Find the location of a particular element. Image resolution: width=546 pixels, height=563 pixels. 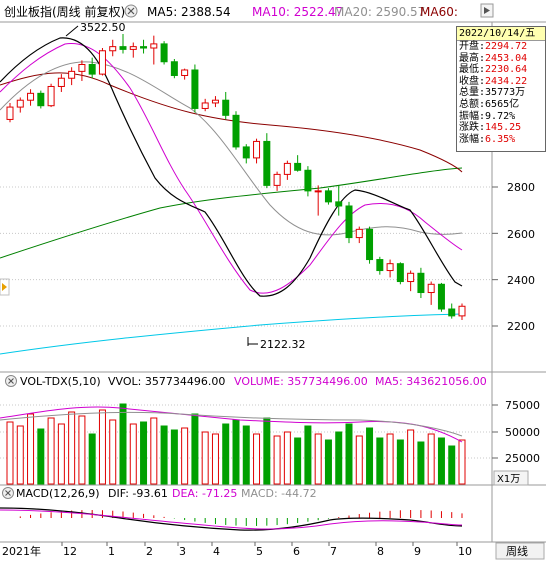

price-axis: 2800 2600 2400 2200 is located at coordinates (521, 257).